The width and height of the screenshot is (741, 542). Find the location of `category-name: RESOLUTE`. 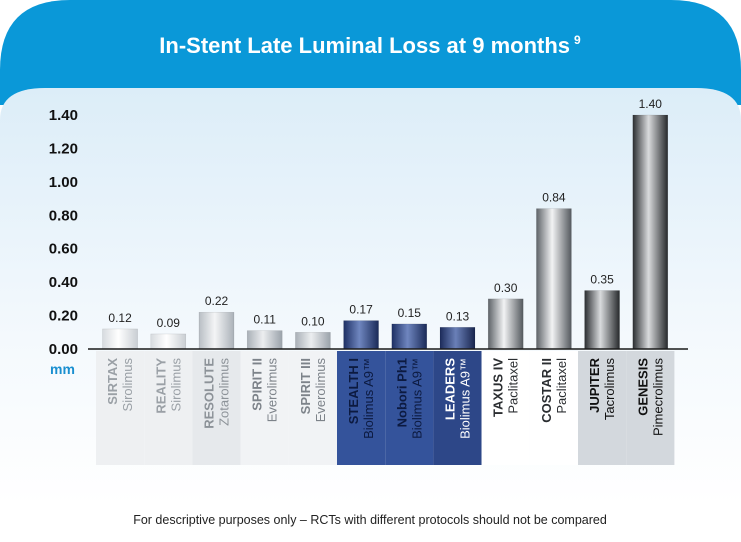

category-name: RESOLUTE is located at coordinates (209, 393).